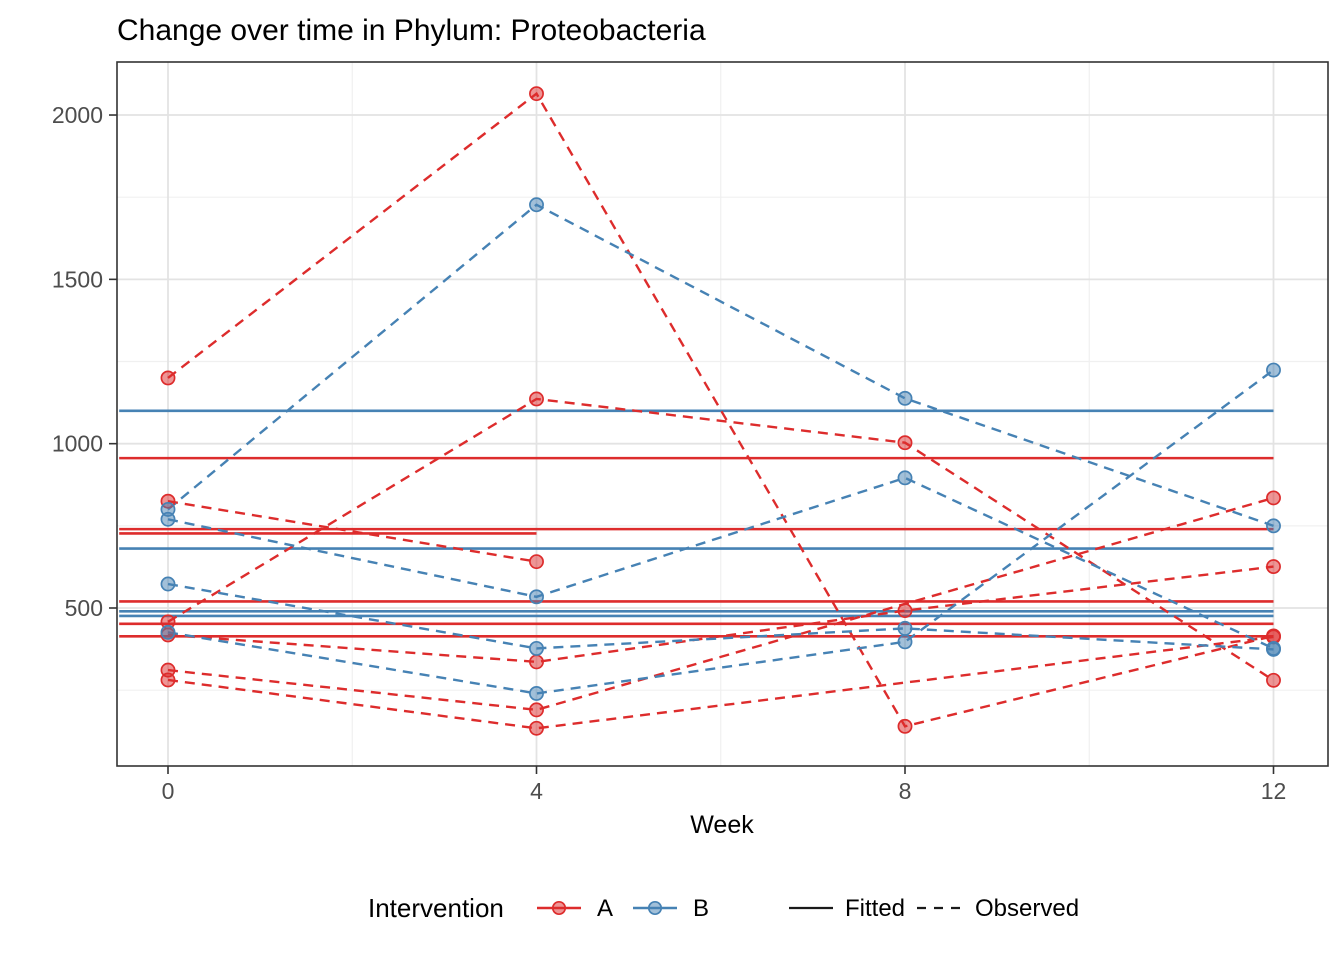  What do you see at coordinates (168, 378) in the screenshot?
I see `data-point-A1-week0` at bounding box center [168, 378].